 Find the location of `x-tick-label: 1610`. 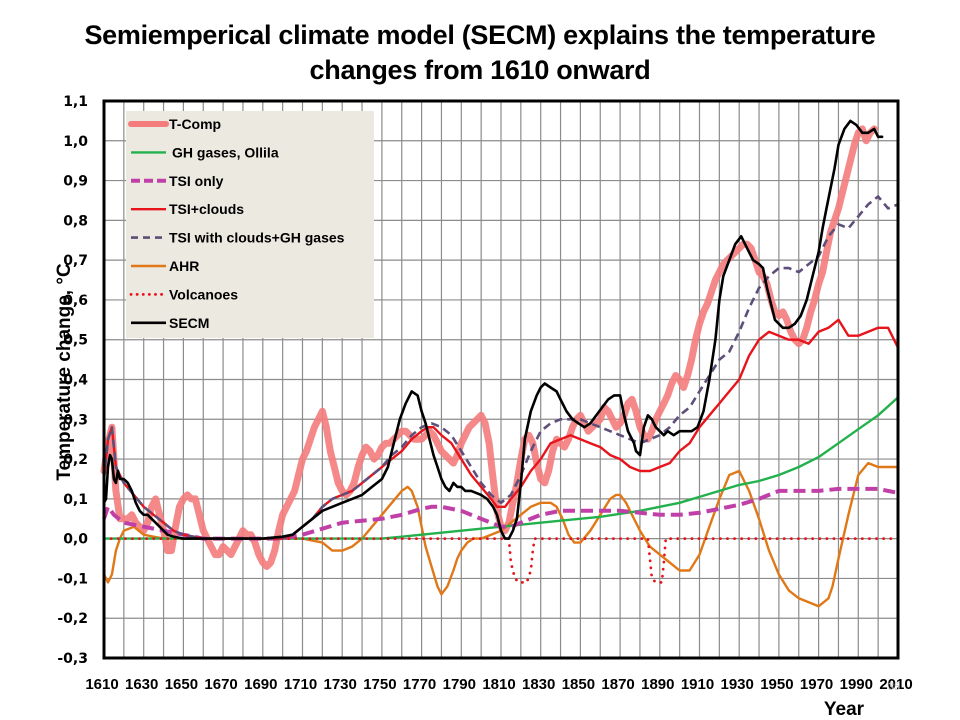

x-tick-label: 1610 is located at coordinates (101, 684).